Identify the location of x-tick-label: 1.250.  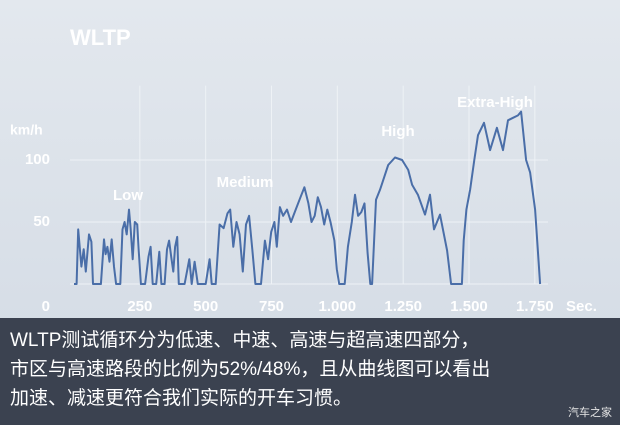
(403, 306).